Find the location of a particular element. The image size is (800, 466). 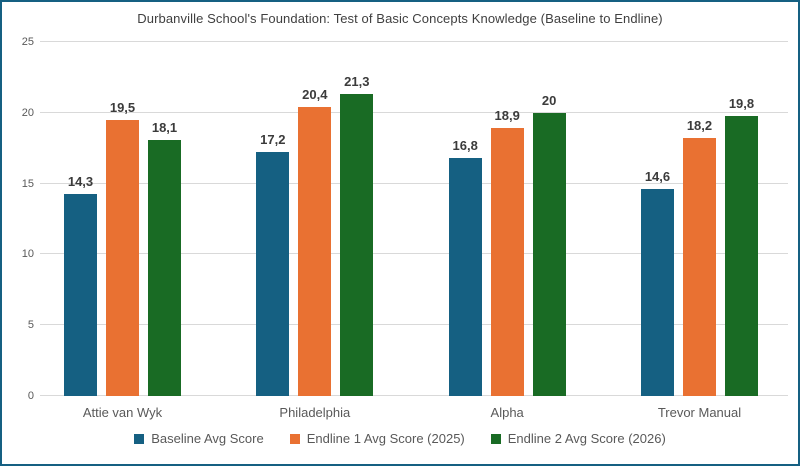

bar-value-label: 17,2 is located at coordinates (273, 140).